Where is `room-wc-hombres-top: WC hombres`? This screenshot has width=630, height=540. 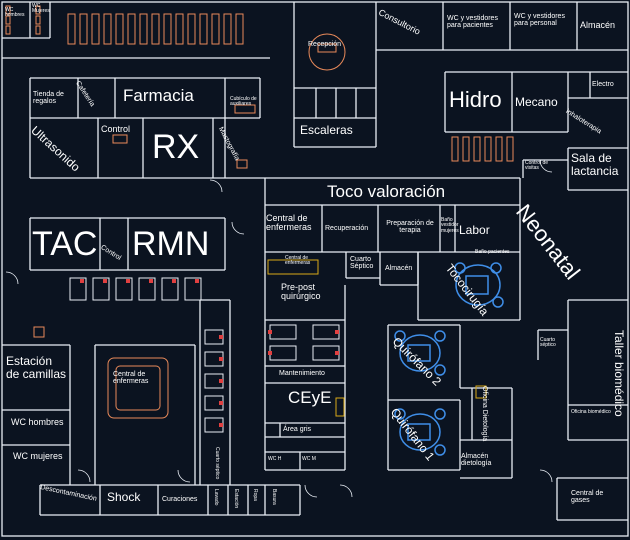
room-wc-hombres-top: WC hombres is located at coordinates (15, 13).